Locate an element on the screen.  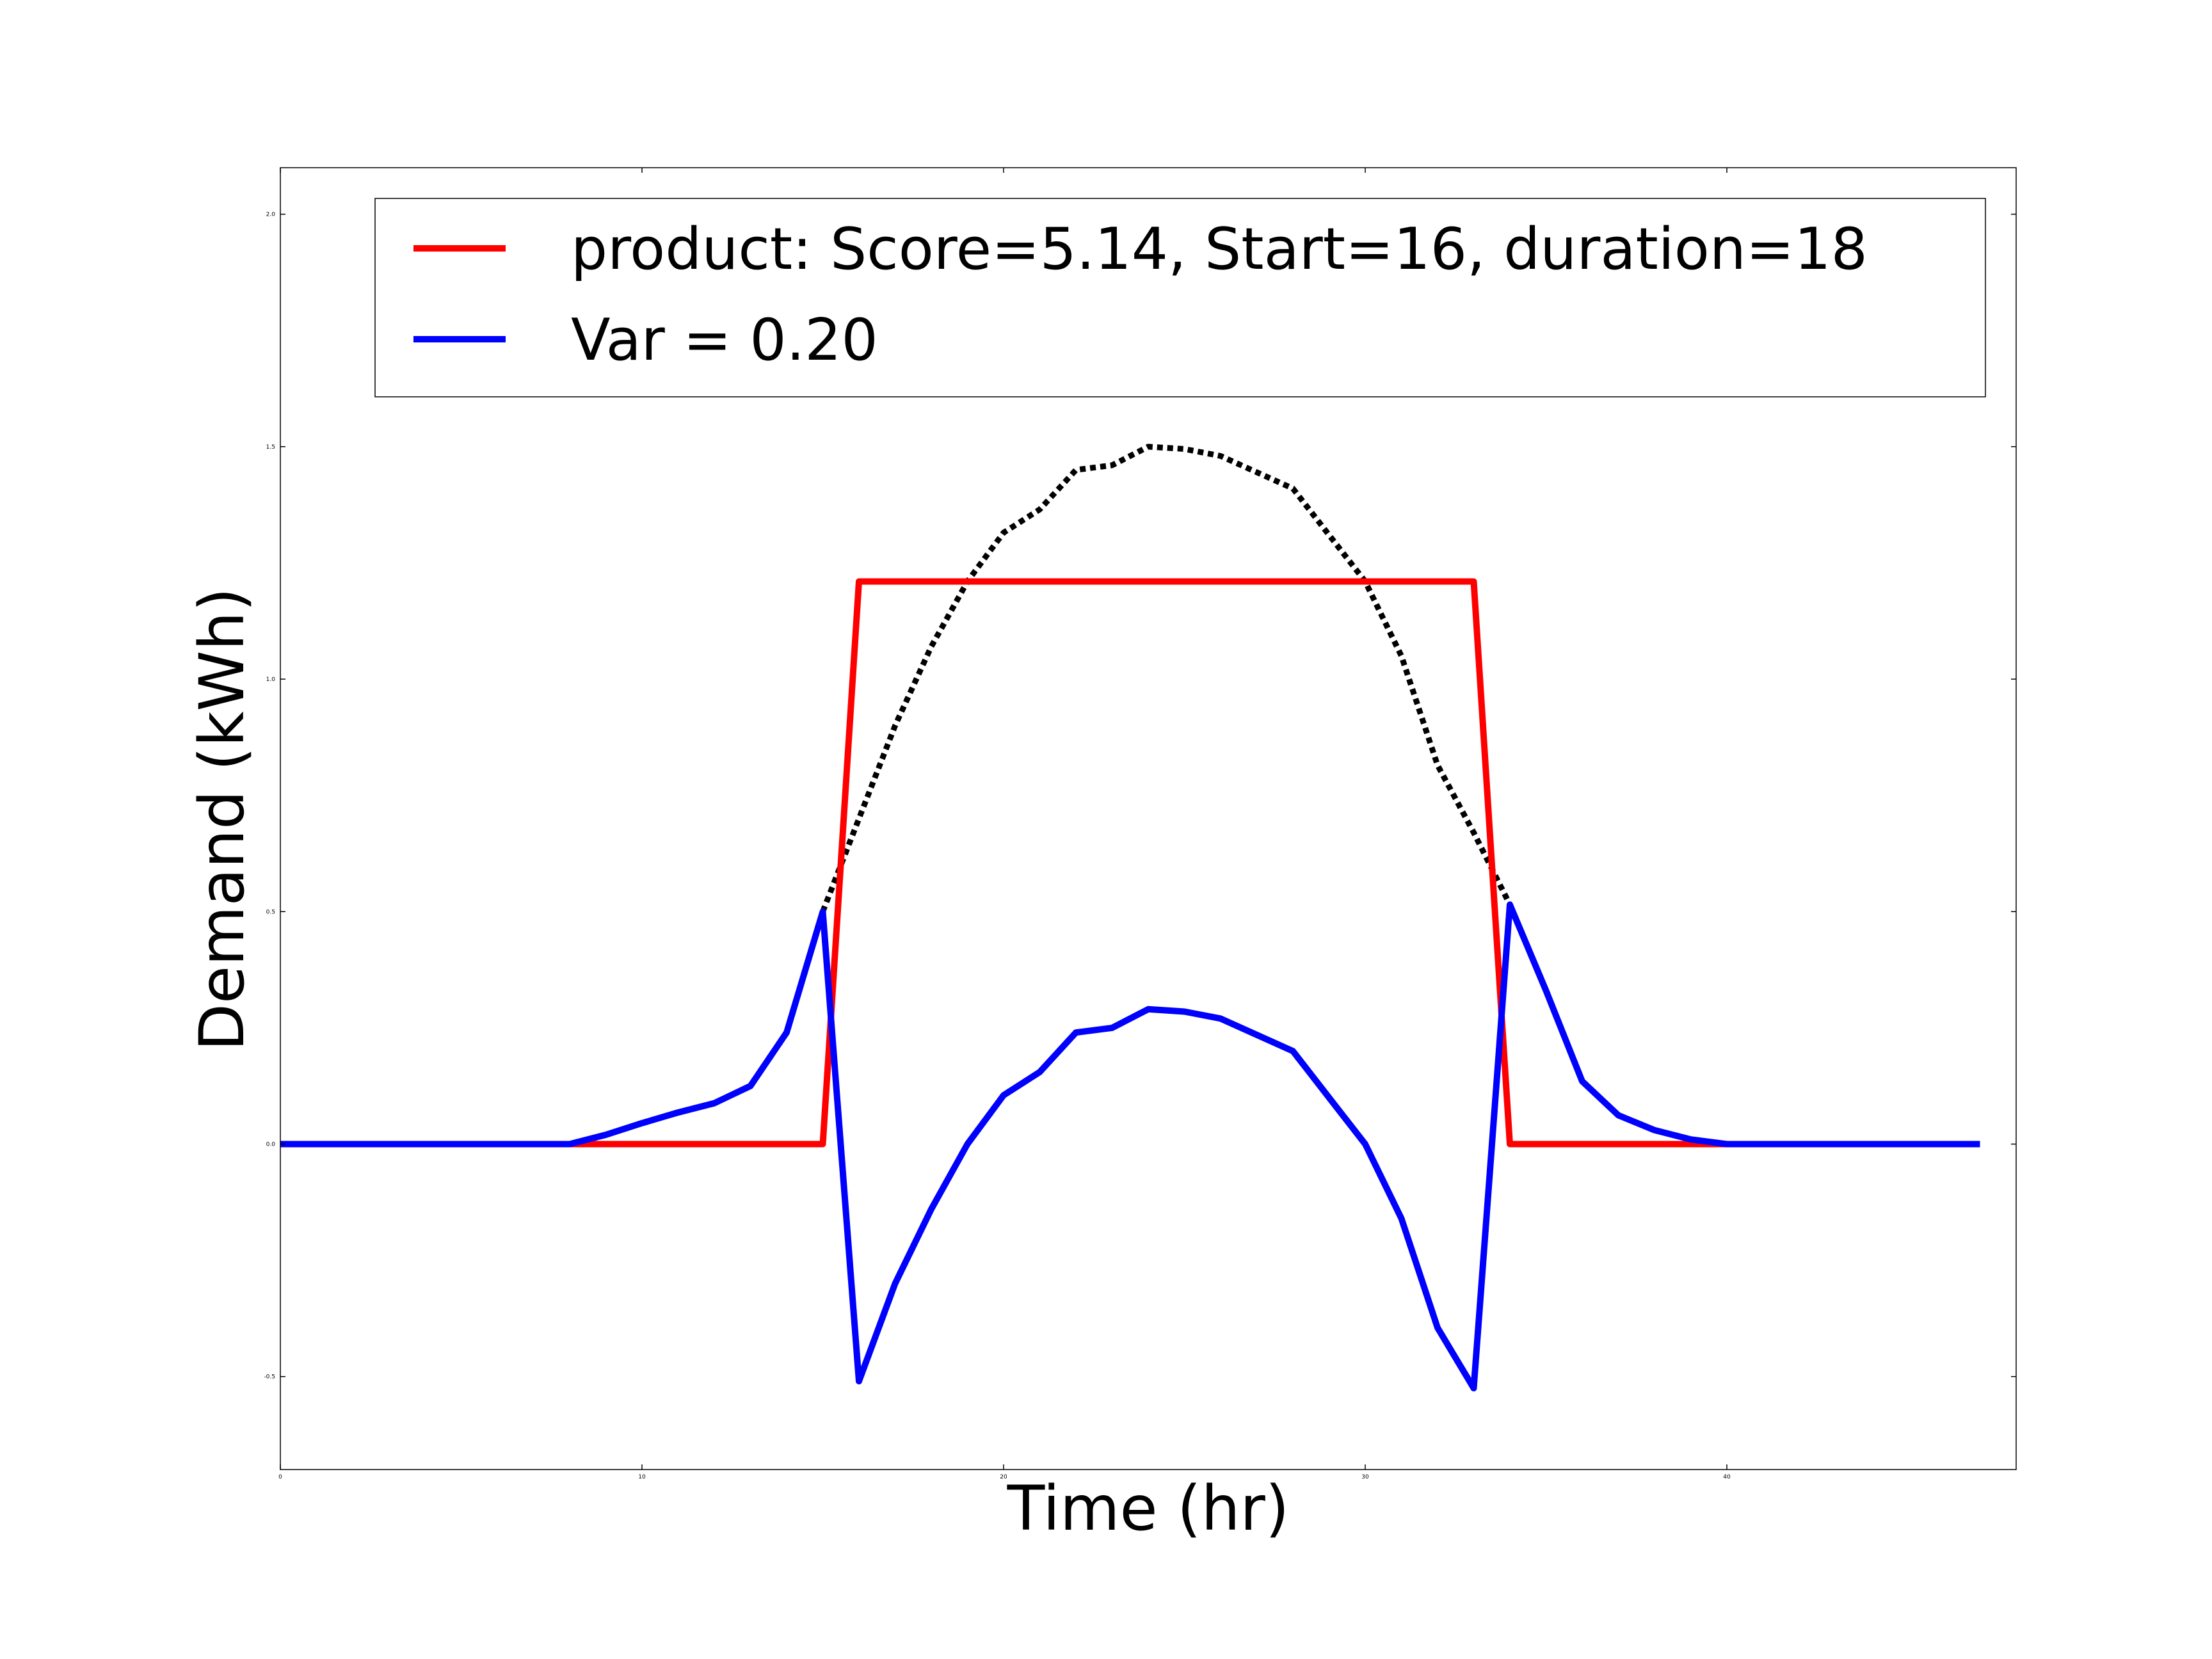
x-tick-label: 10 is located at coordinates (642, 1477).